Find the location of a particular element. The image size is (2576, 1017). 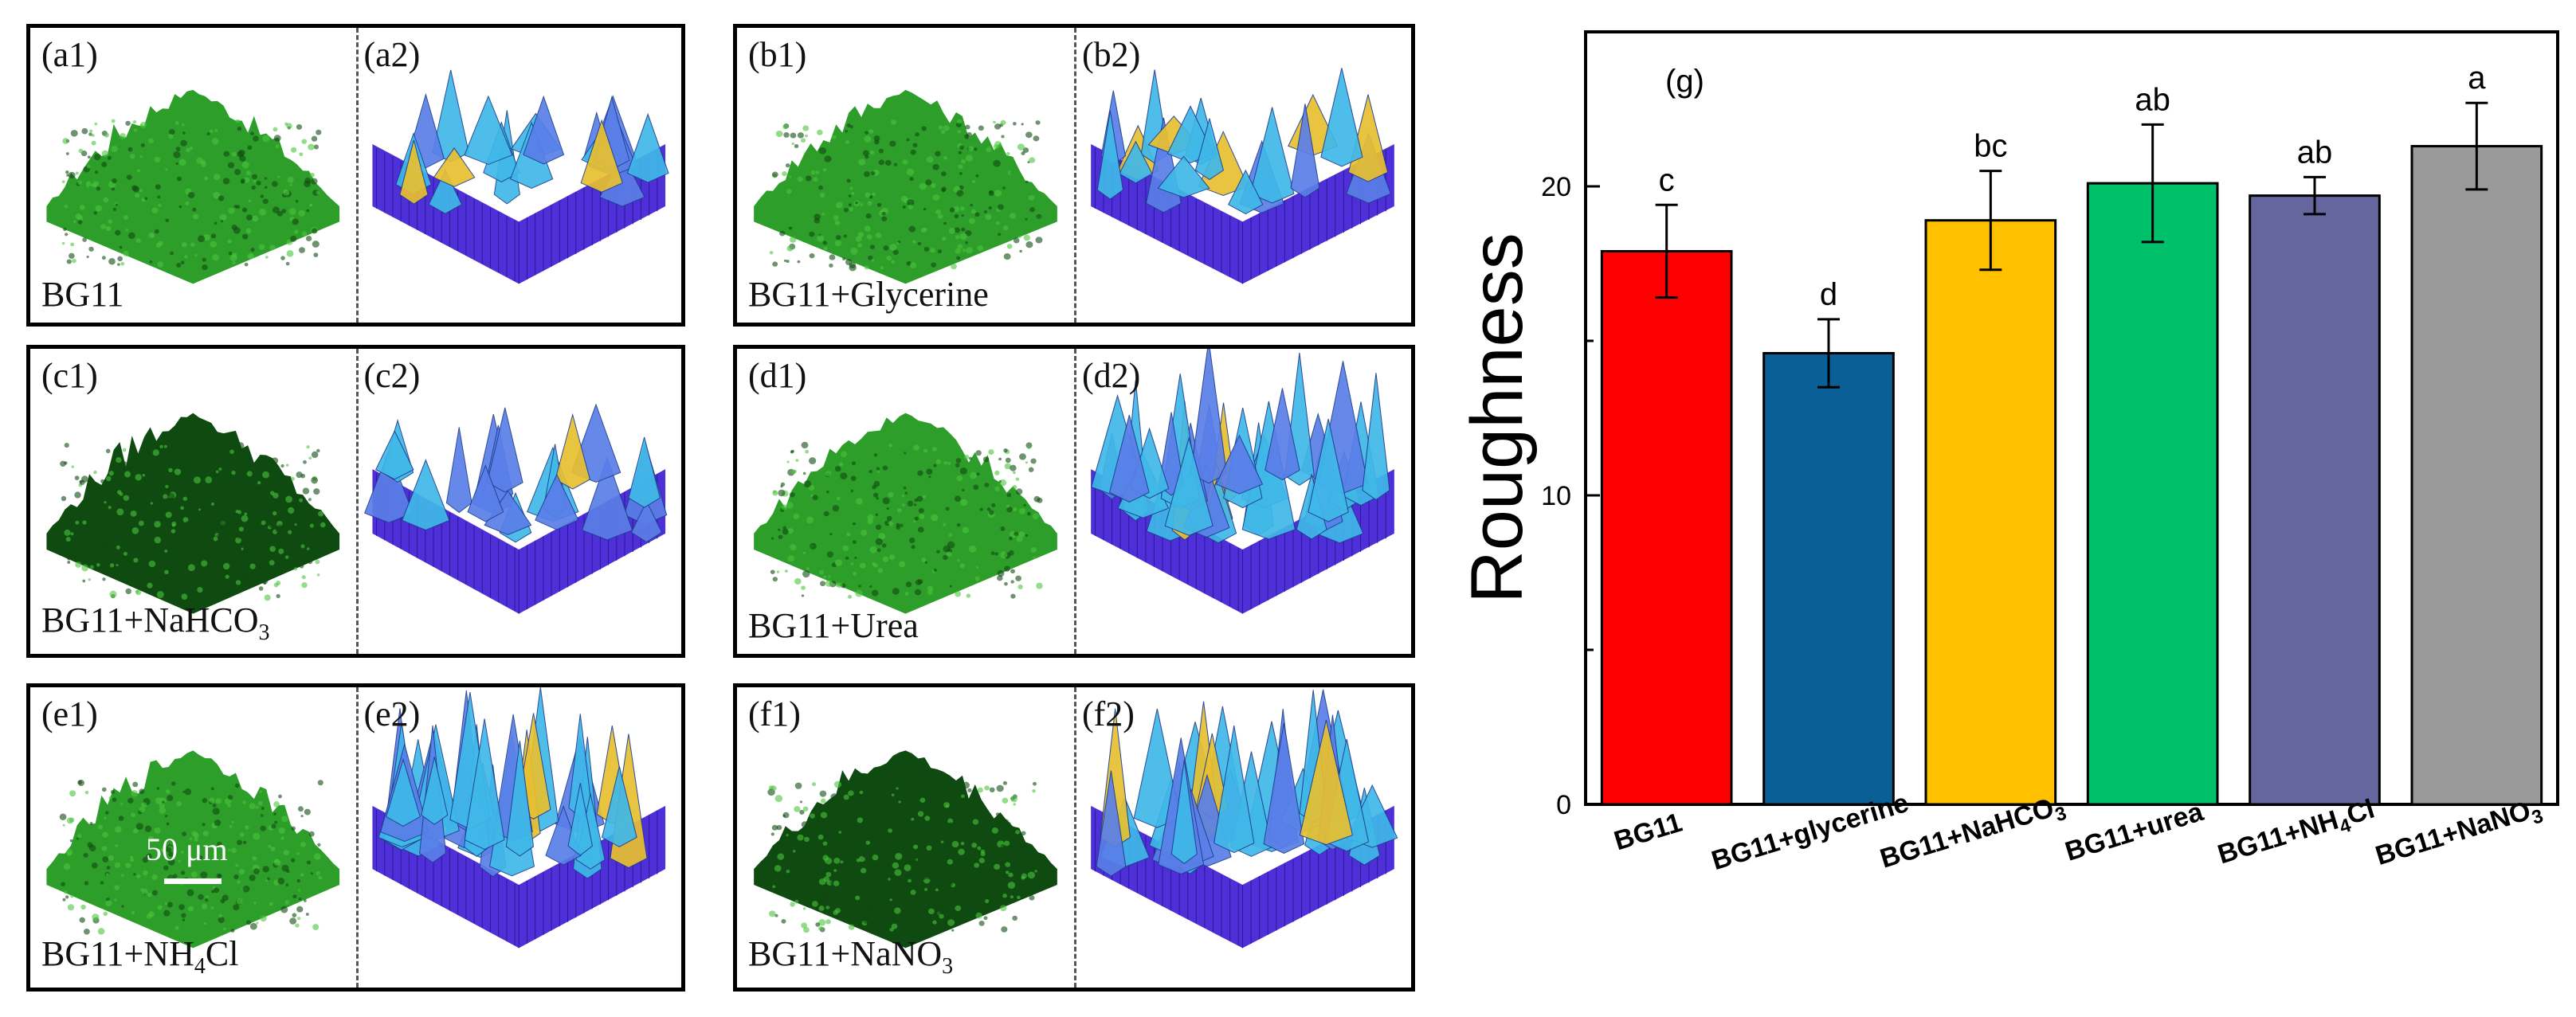

afm-panel-6: (f1) (f2) BG11+NaNO3 is located at coordinates (1074, 837).